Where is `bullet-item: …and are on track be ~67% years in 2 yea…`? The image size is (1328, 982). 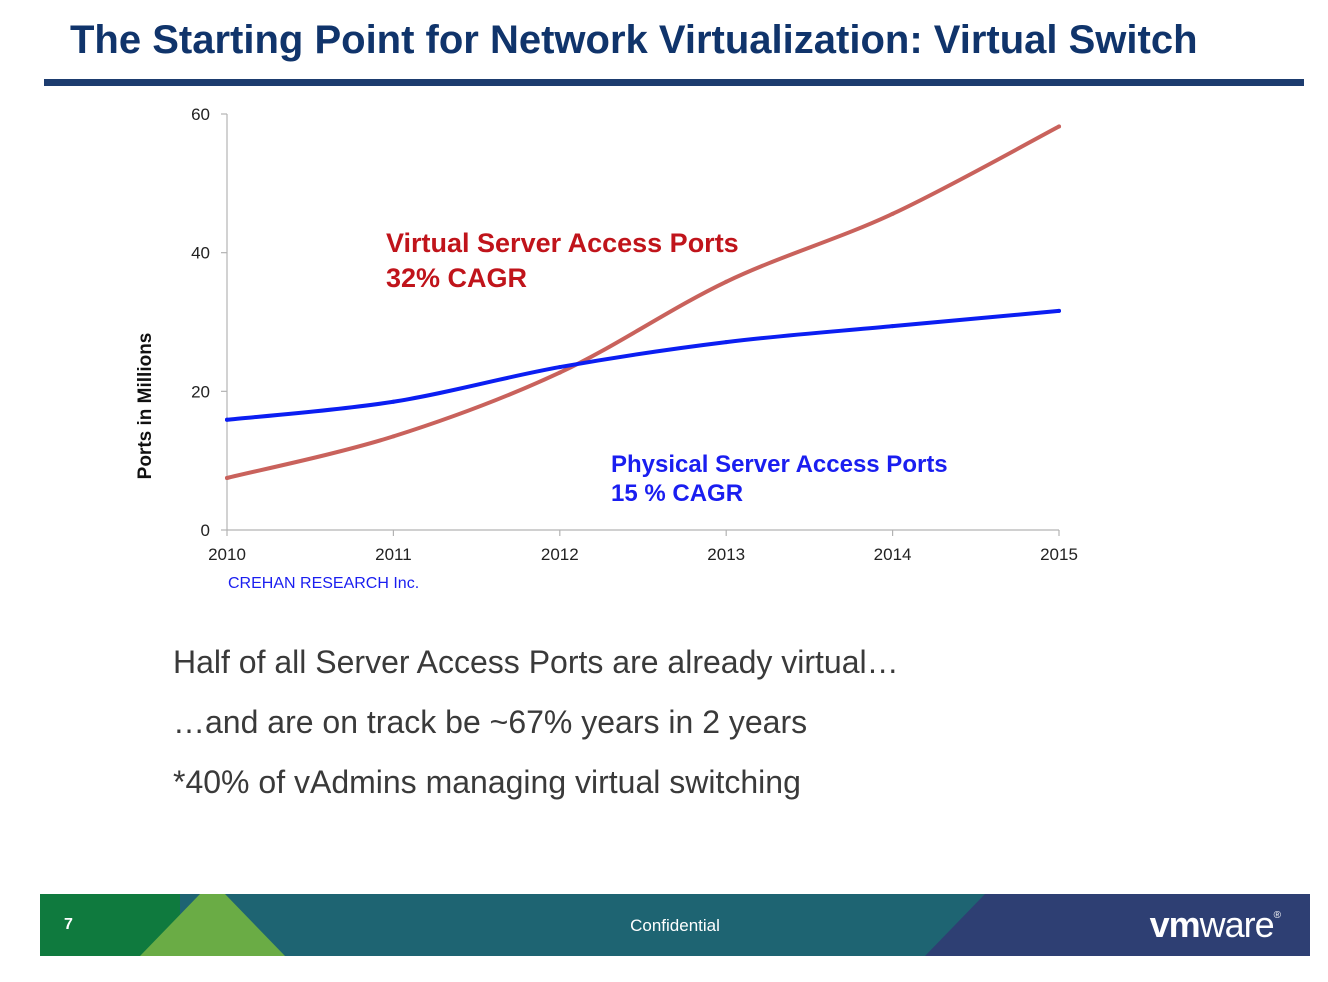
bullet-item: …and are on track be ~67% years in 2 yea… is located at coordinates (490, 722).